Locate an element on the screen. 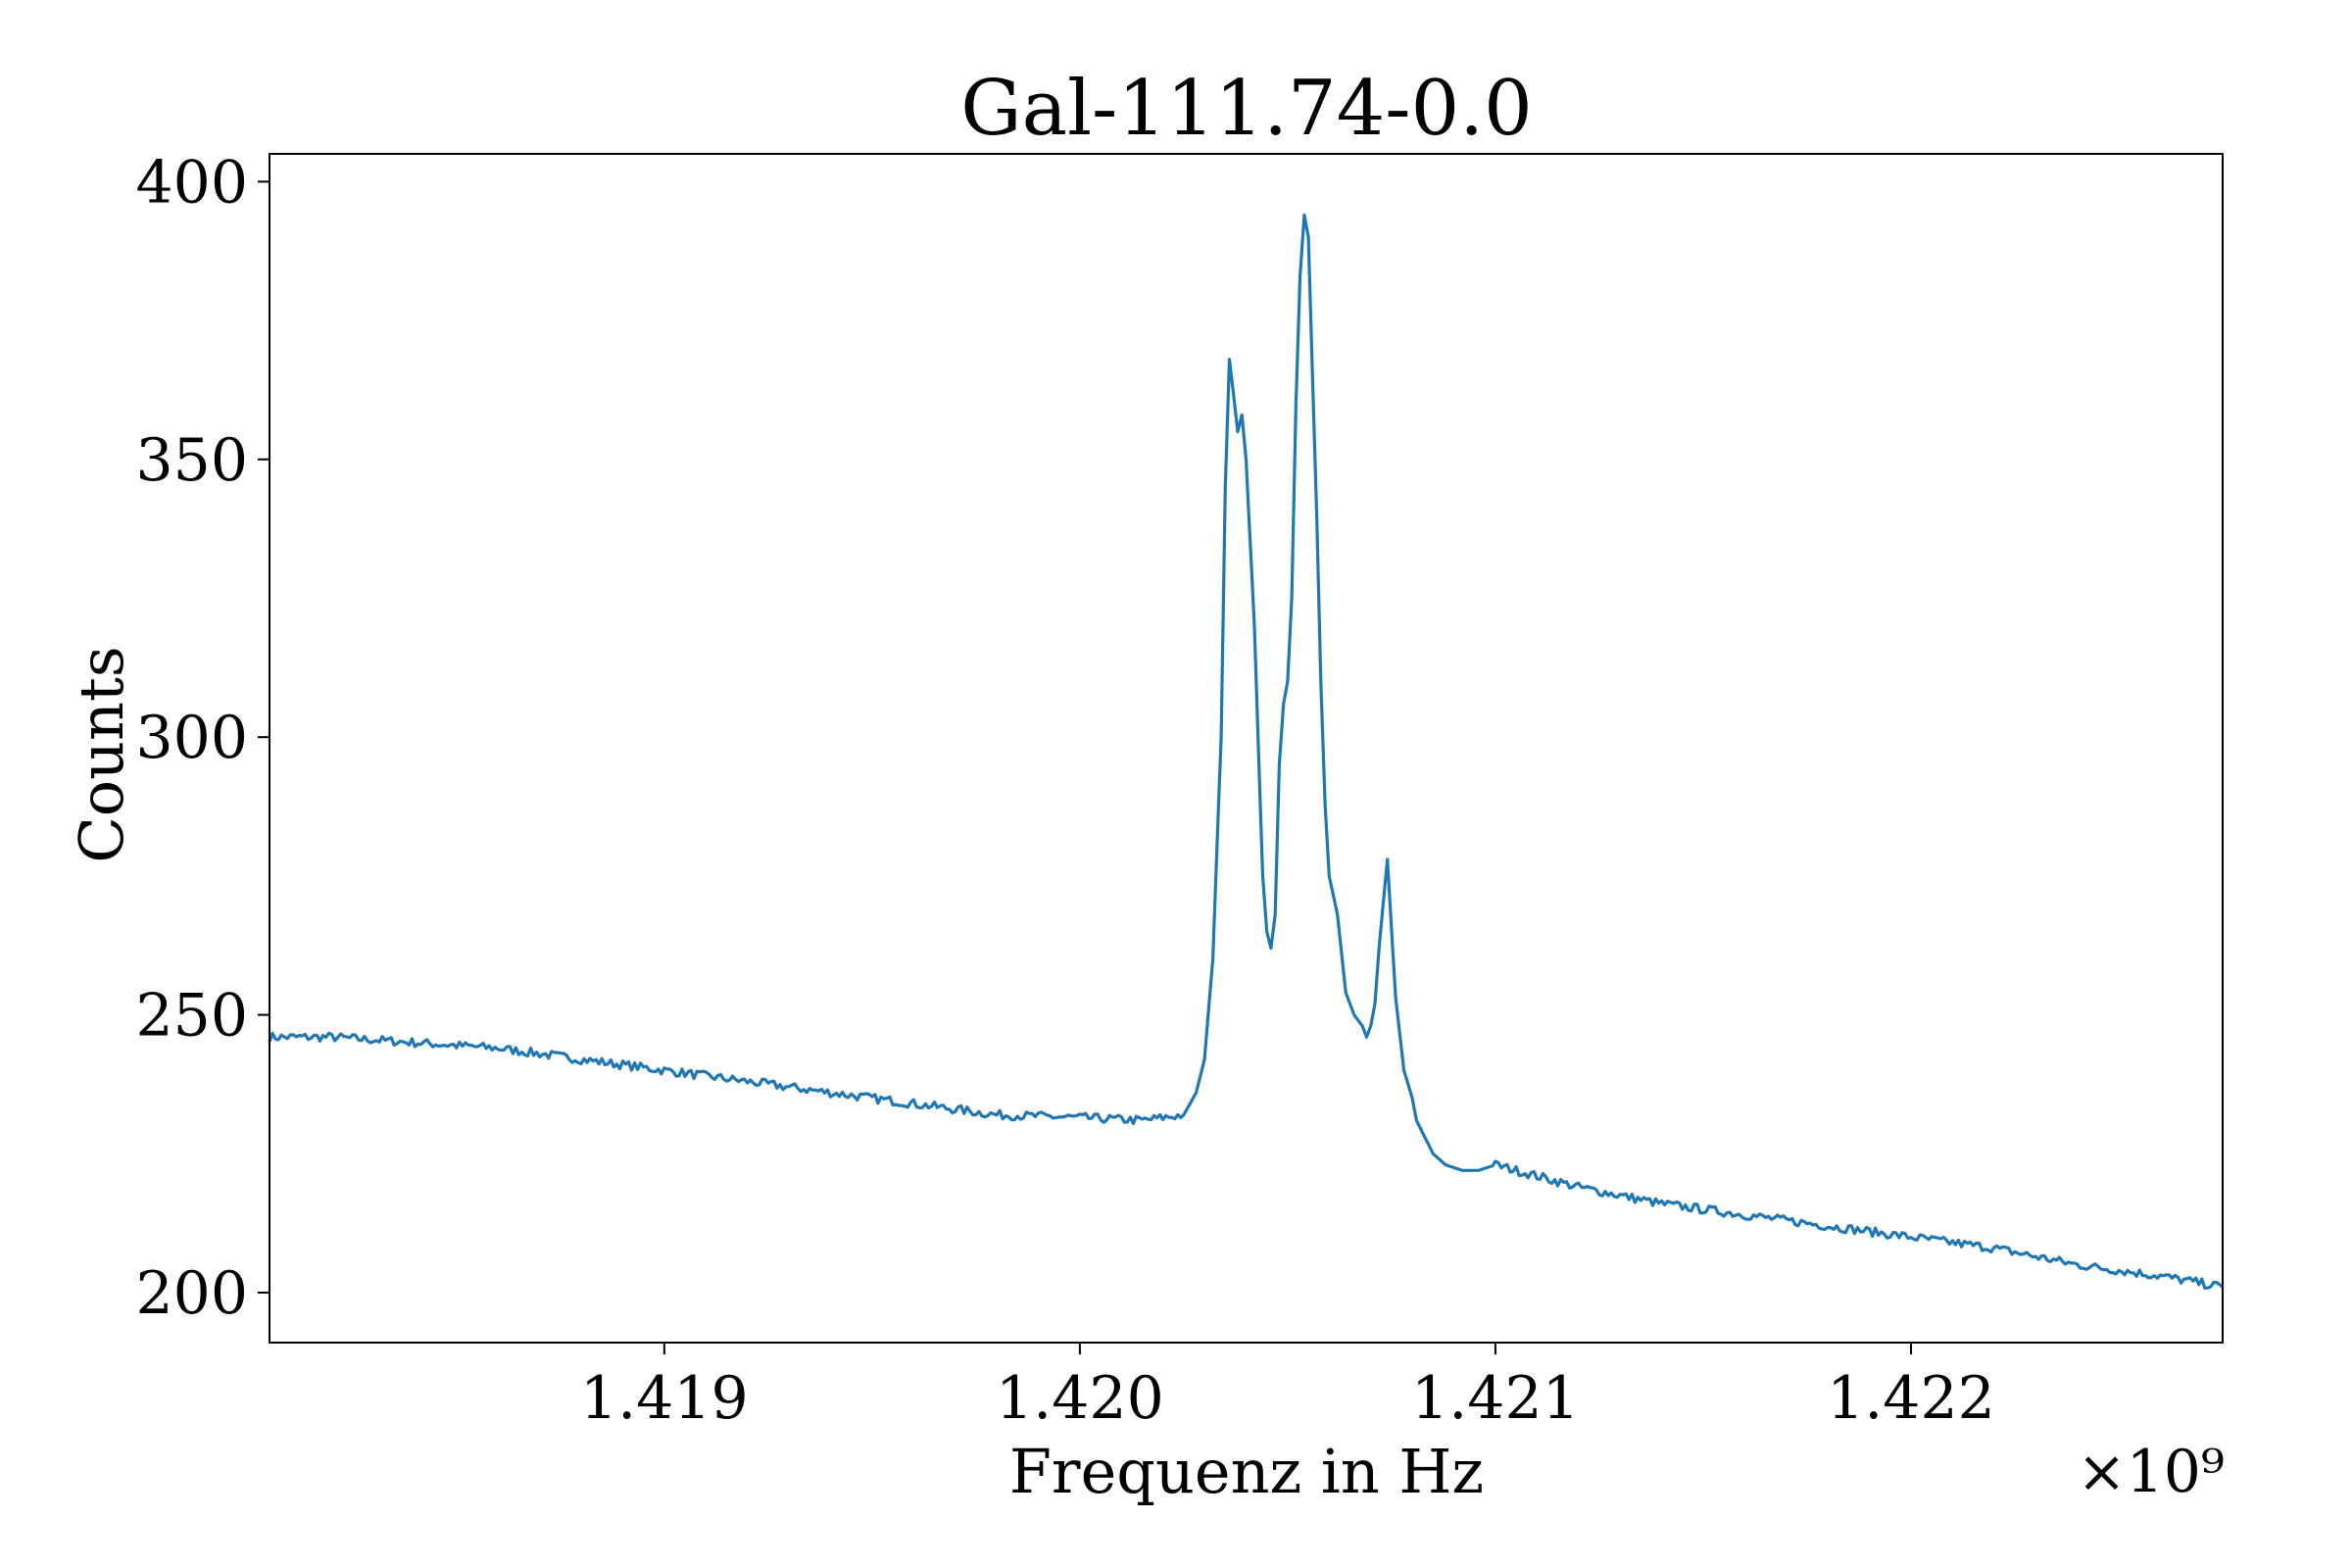 This screenshot has height=1568, width=2352. x-tick-label: 1.422 is located at coordinates (1911, 1398).